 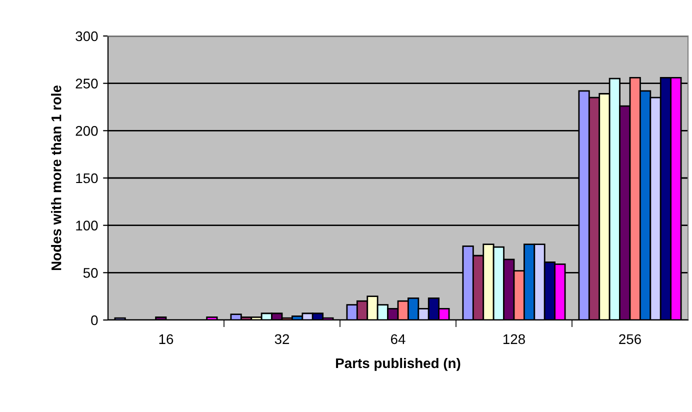 I want to click on y-tick-label: 200, so click(x=87, y=131).